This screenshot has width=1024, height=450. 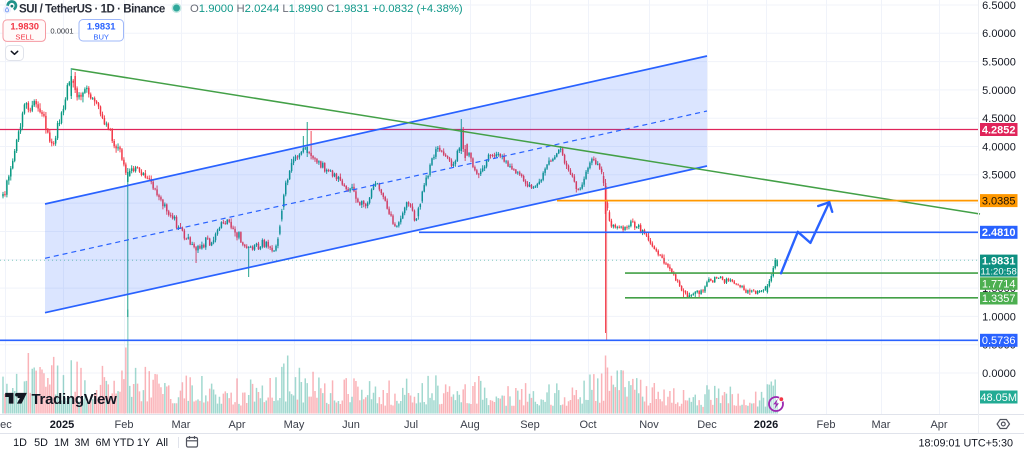 What do you see at coordinates (61, 443) in the screenshot?
I see `svg-text: 1M` at bounding box center [61, 443].